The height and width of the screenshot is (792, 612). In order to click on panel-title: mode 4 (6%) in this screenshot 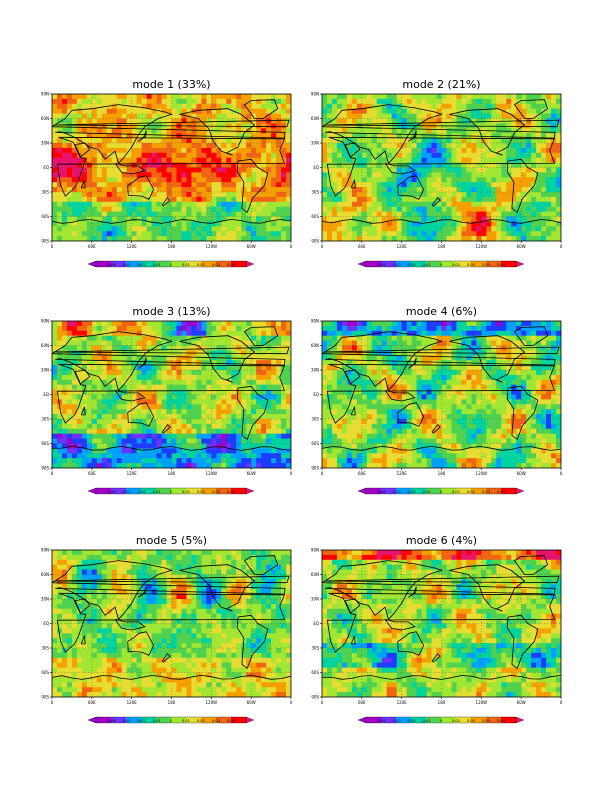, I will do `click(441, 311)`.